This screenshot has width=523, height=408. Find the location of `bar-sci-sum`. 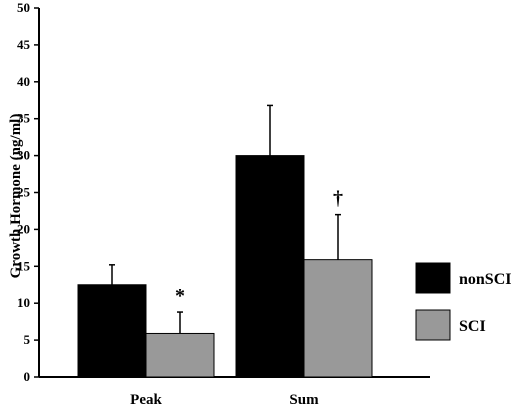

bar-sci-sum is located at coordinates (338, 318).